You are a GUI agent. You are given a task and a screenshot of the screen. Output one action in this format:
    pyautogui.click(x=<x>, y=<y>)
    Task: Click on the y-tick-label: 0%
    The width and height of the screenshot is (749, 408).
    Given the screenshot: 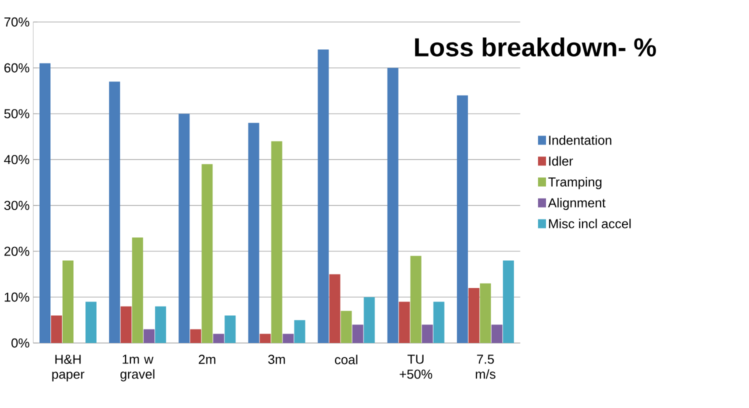 What is the action you would take?
    pyautogui.click(x=20, y=343)
    